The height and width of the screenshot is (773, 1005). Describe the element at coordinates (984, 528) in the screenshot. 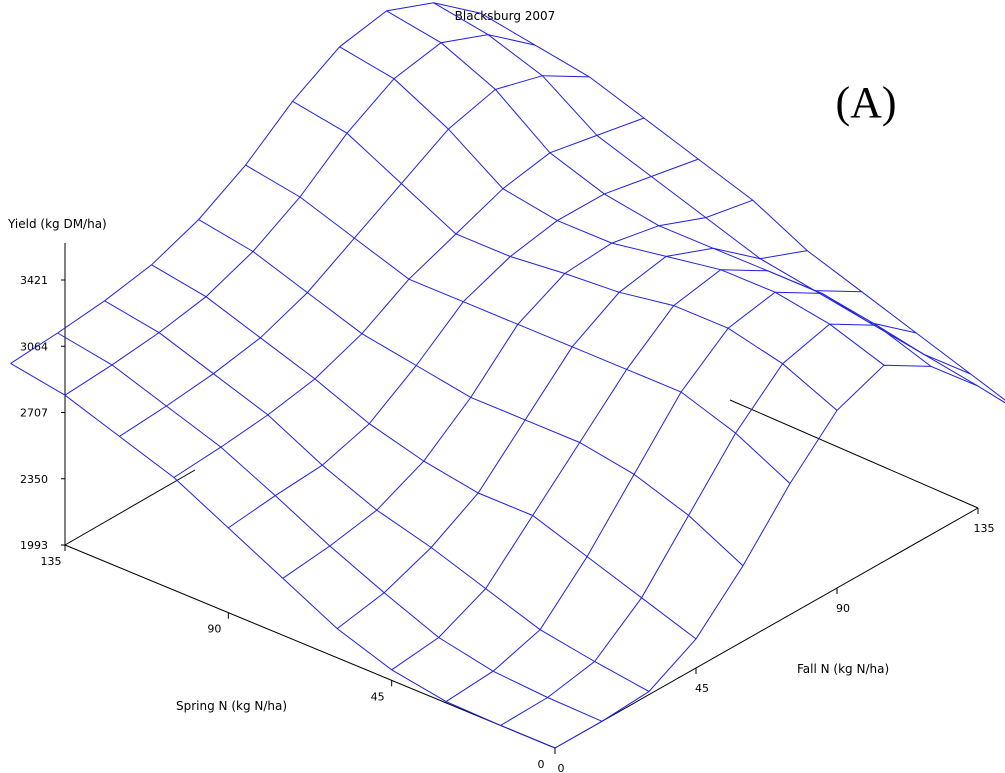

I see `fall-tick-label: 135` at that location.